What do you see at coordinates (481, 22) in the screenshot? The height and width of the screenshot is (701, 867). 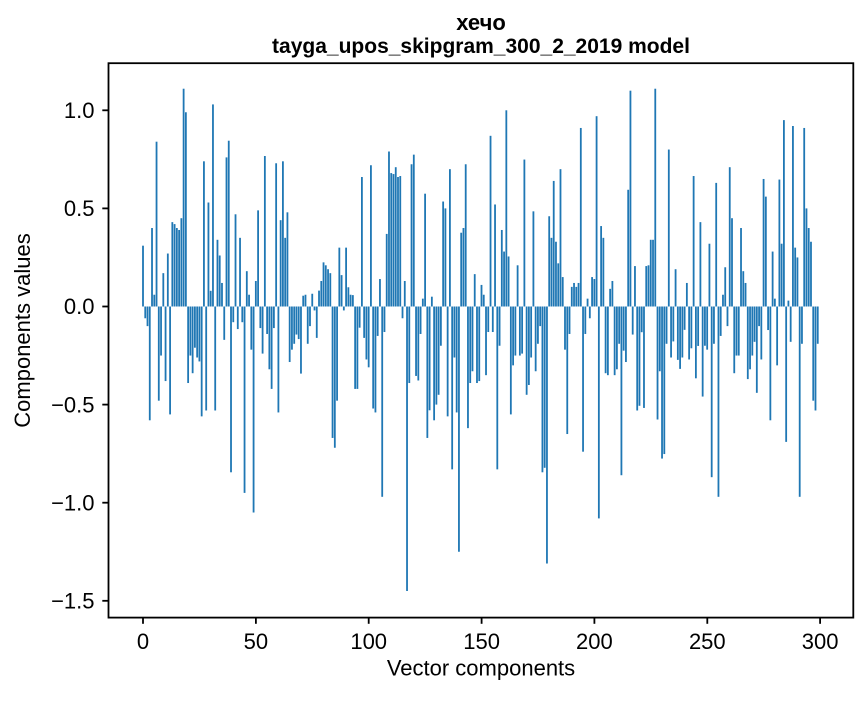 I see `svg-text: хечо` at bounding box center [481, 22].